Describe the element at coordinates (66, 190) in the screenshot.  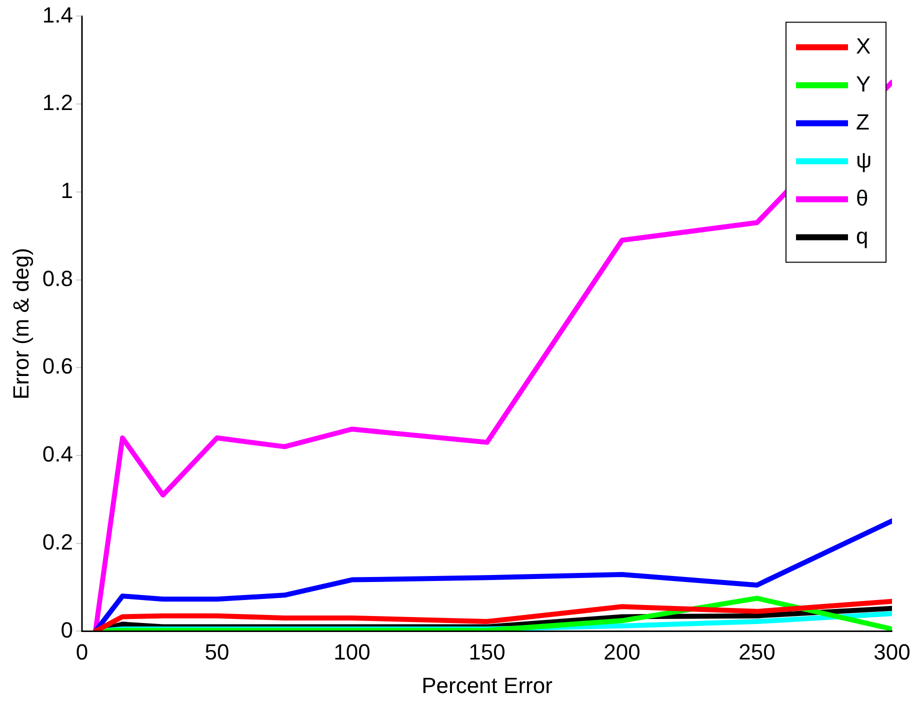
I see `y-tick-label: 1` at that location.